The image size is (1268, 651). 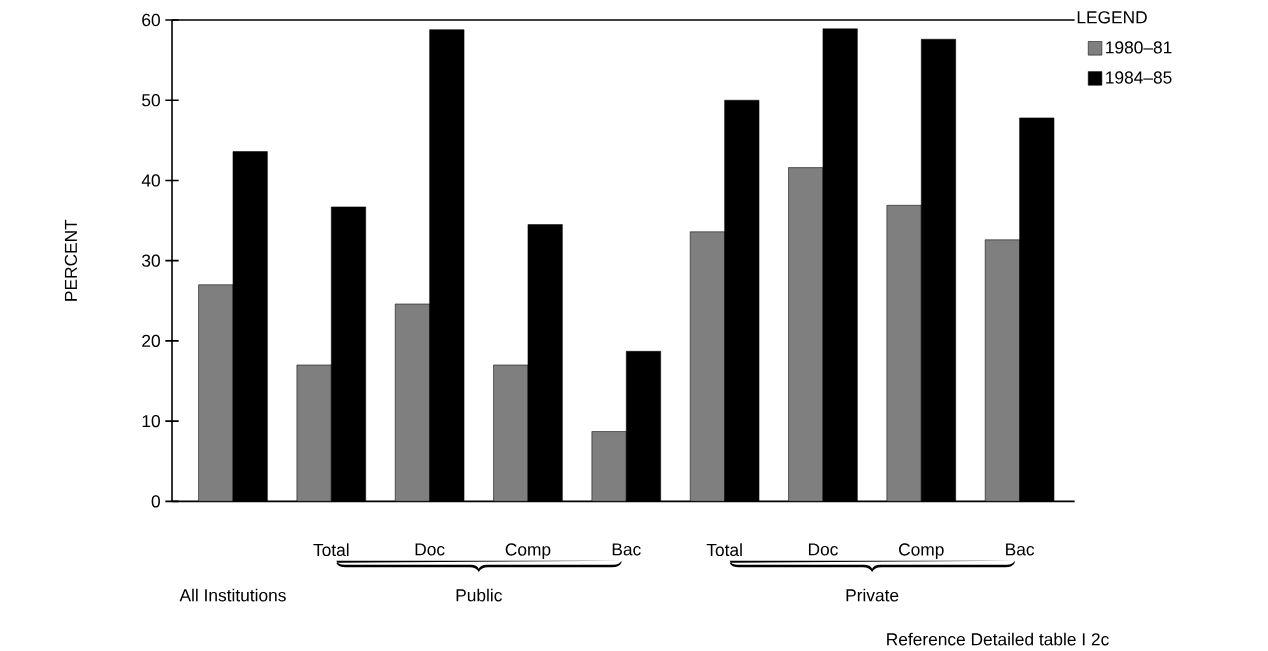 What do you see at coordinates (151, 341) in the screenshot?
I see `y-tick-label: 20` at bounding box center [151, 341].